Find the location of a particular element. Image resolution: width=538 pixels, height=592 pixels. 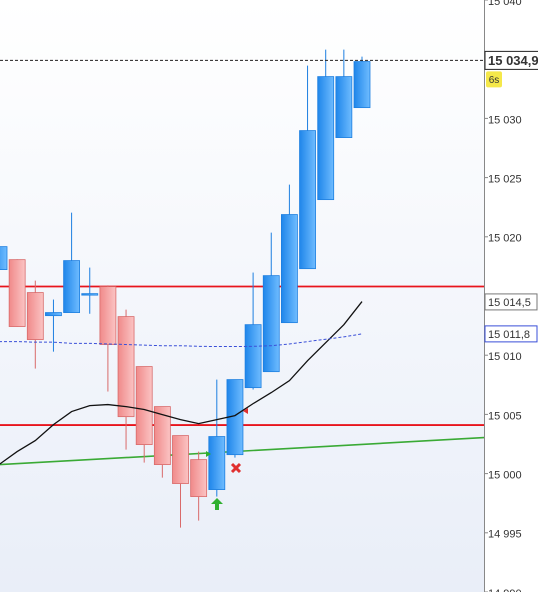

price-tag-label: 15 014,5 is located at coordinates (509, 303).